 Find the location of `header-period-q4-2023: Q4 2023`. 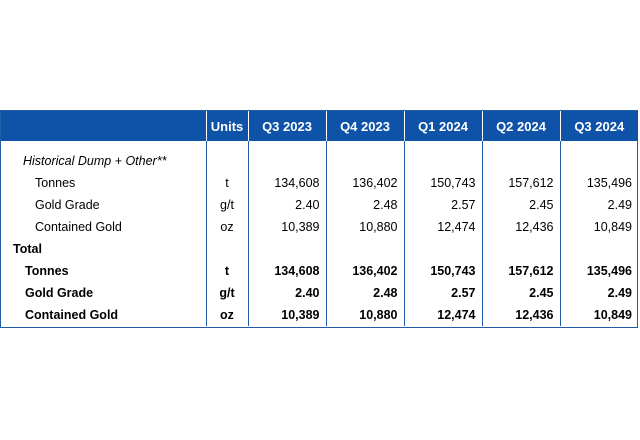

header-period-q4-2023: Q4 2023 is located at coordinates (364, 126).